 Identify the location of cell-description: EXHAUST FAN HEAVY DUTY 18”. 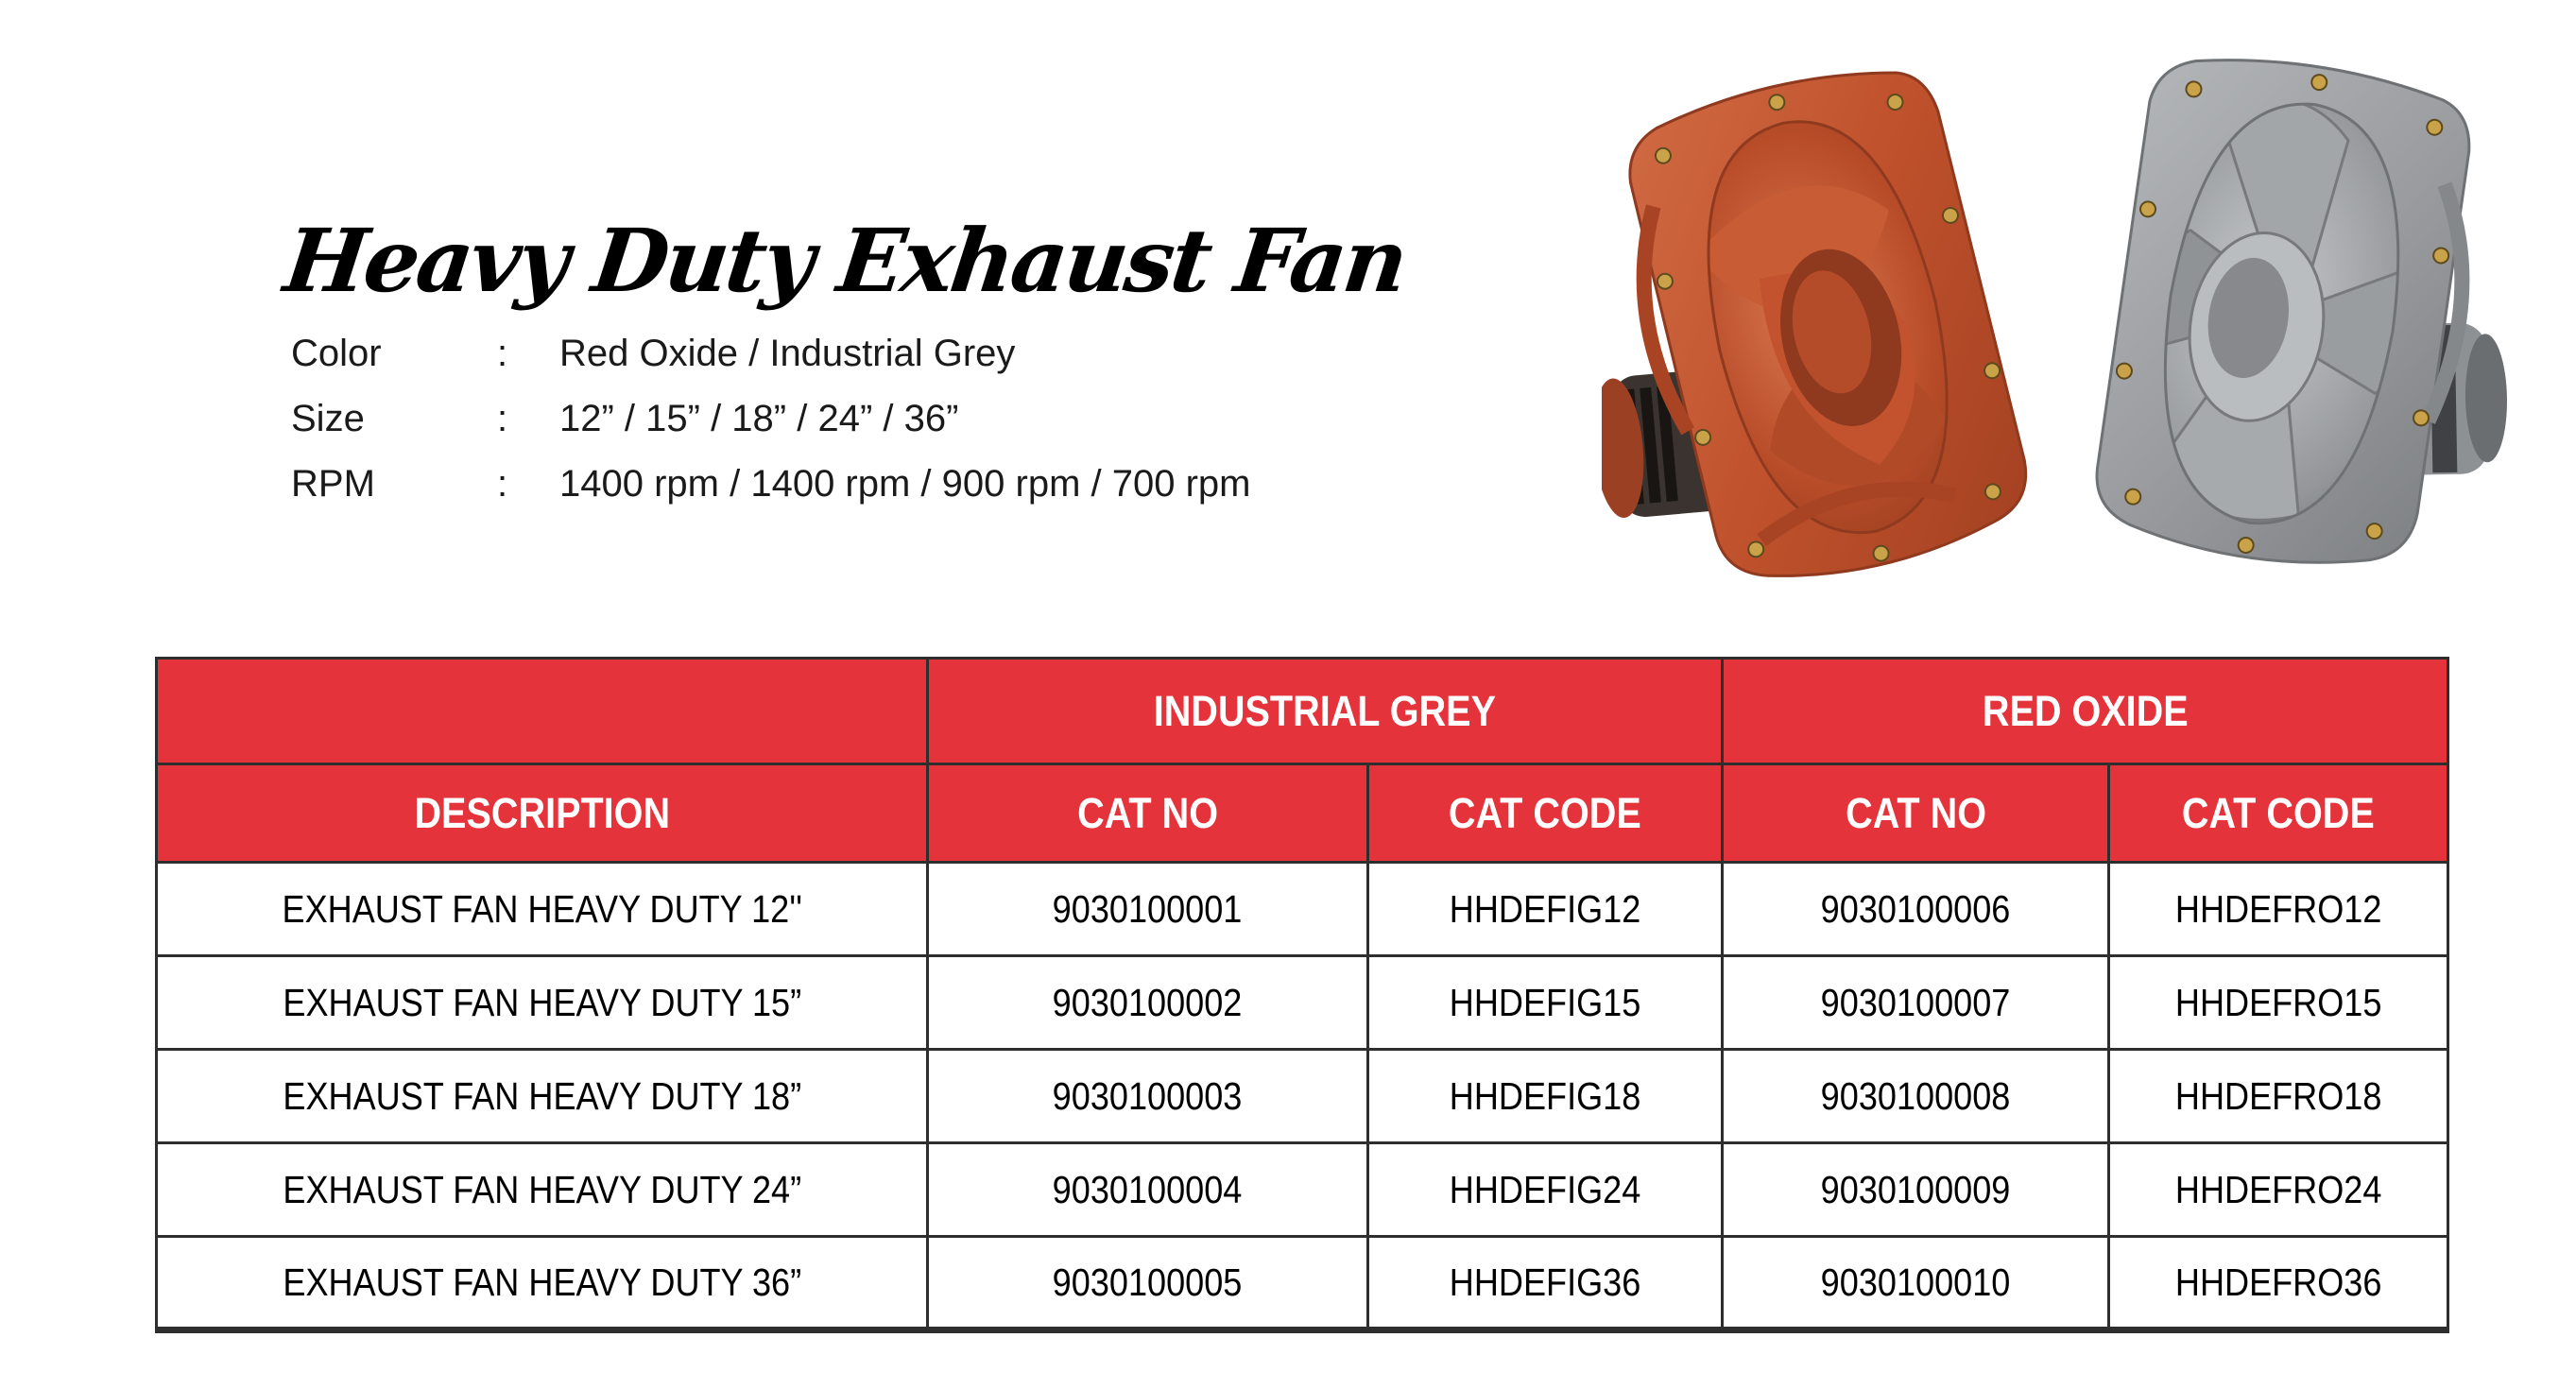
(542, 1096).